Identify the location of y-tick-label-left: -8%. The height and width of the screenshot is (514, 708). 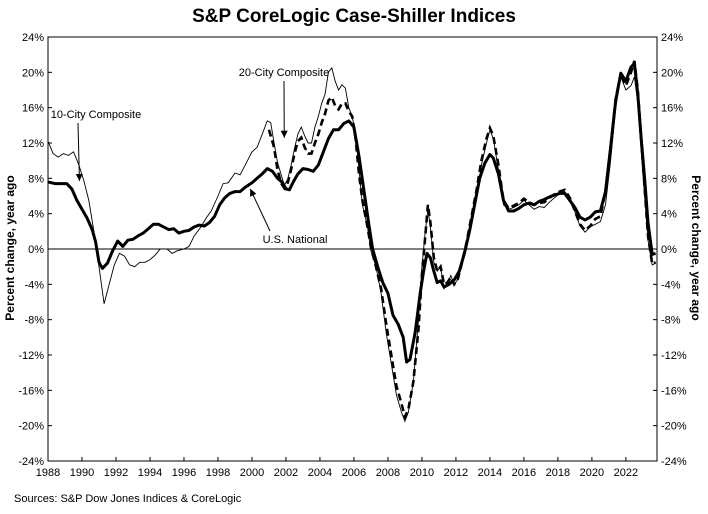
(34, 321).